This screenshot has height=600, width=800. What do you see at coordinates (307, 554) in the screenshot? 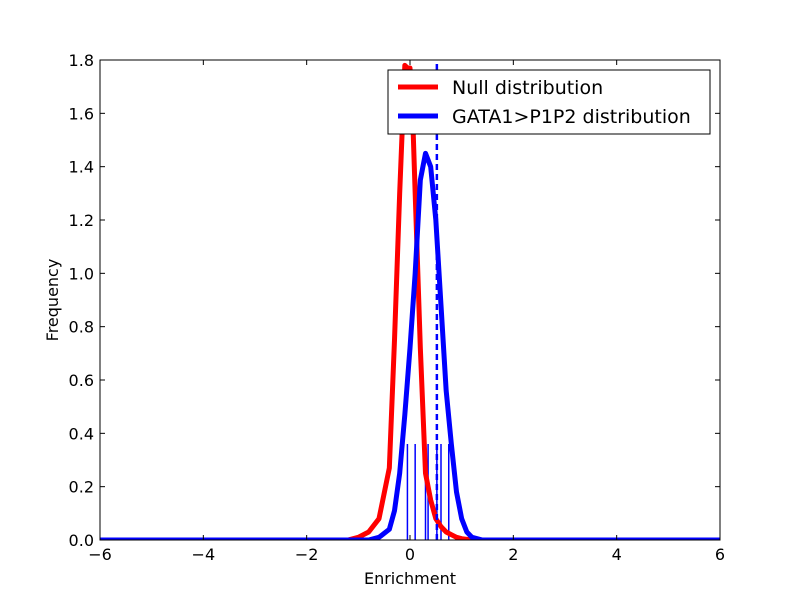
I see `x-tick-label-2: −2` at bounding box center [307, 554].